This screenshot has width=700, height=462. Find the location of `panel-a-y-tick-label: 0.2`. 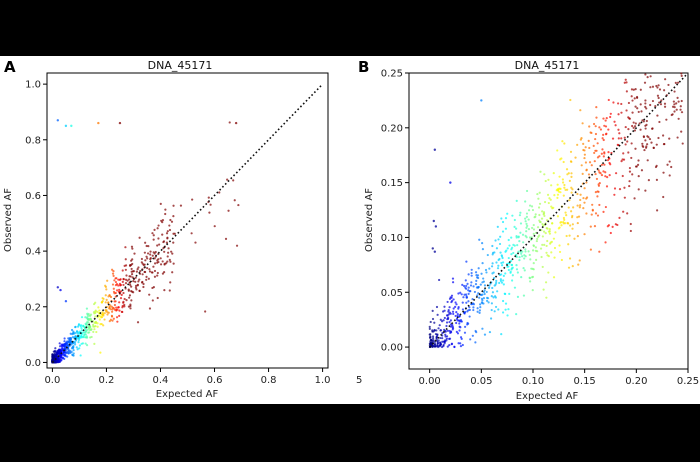

panel-a-y-tick-label: 0.2 is located at coordinates (33, 307).